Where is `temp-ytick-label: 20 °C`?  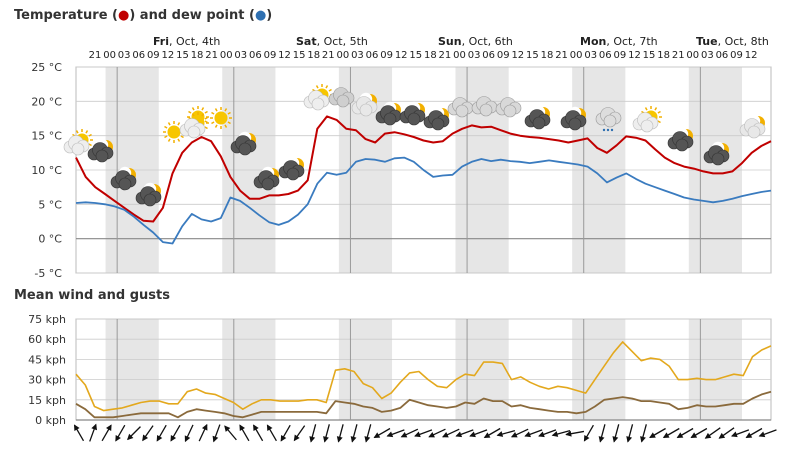 temp-ytick-label: 20 °C is located at coordinates (46, 101).